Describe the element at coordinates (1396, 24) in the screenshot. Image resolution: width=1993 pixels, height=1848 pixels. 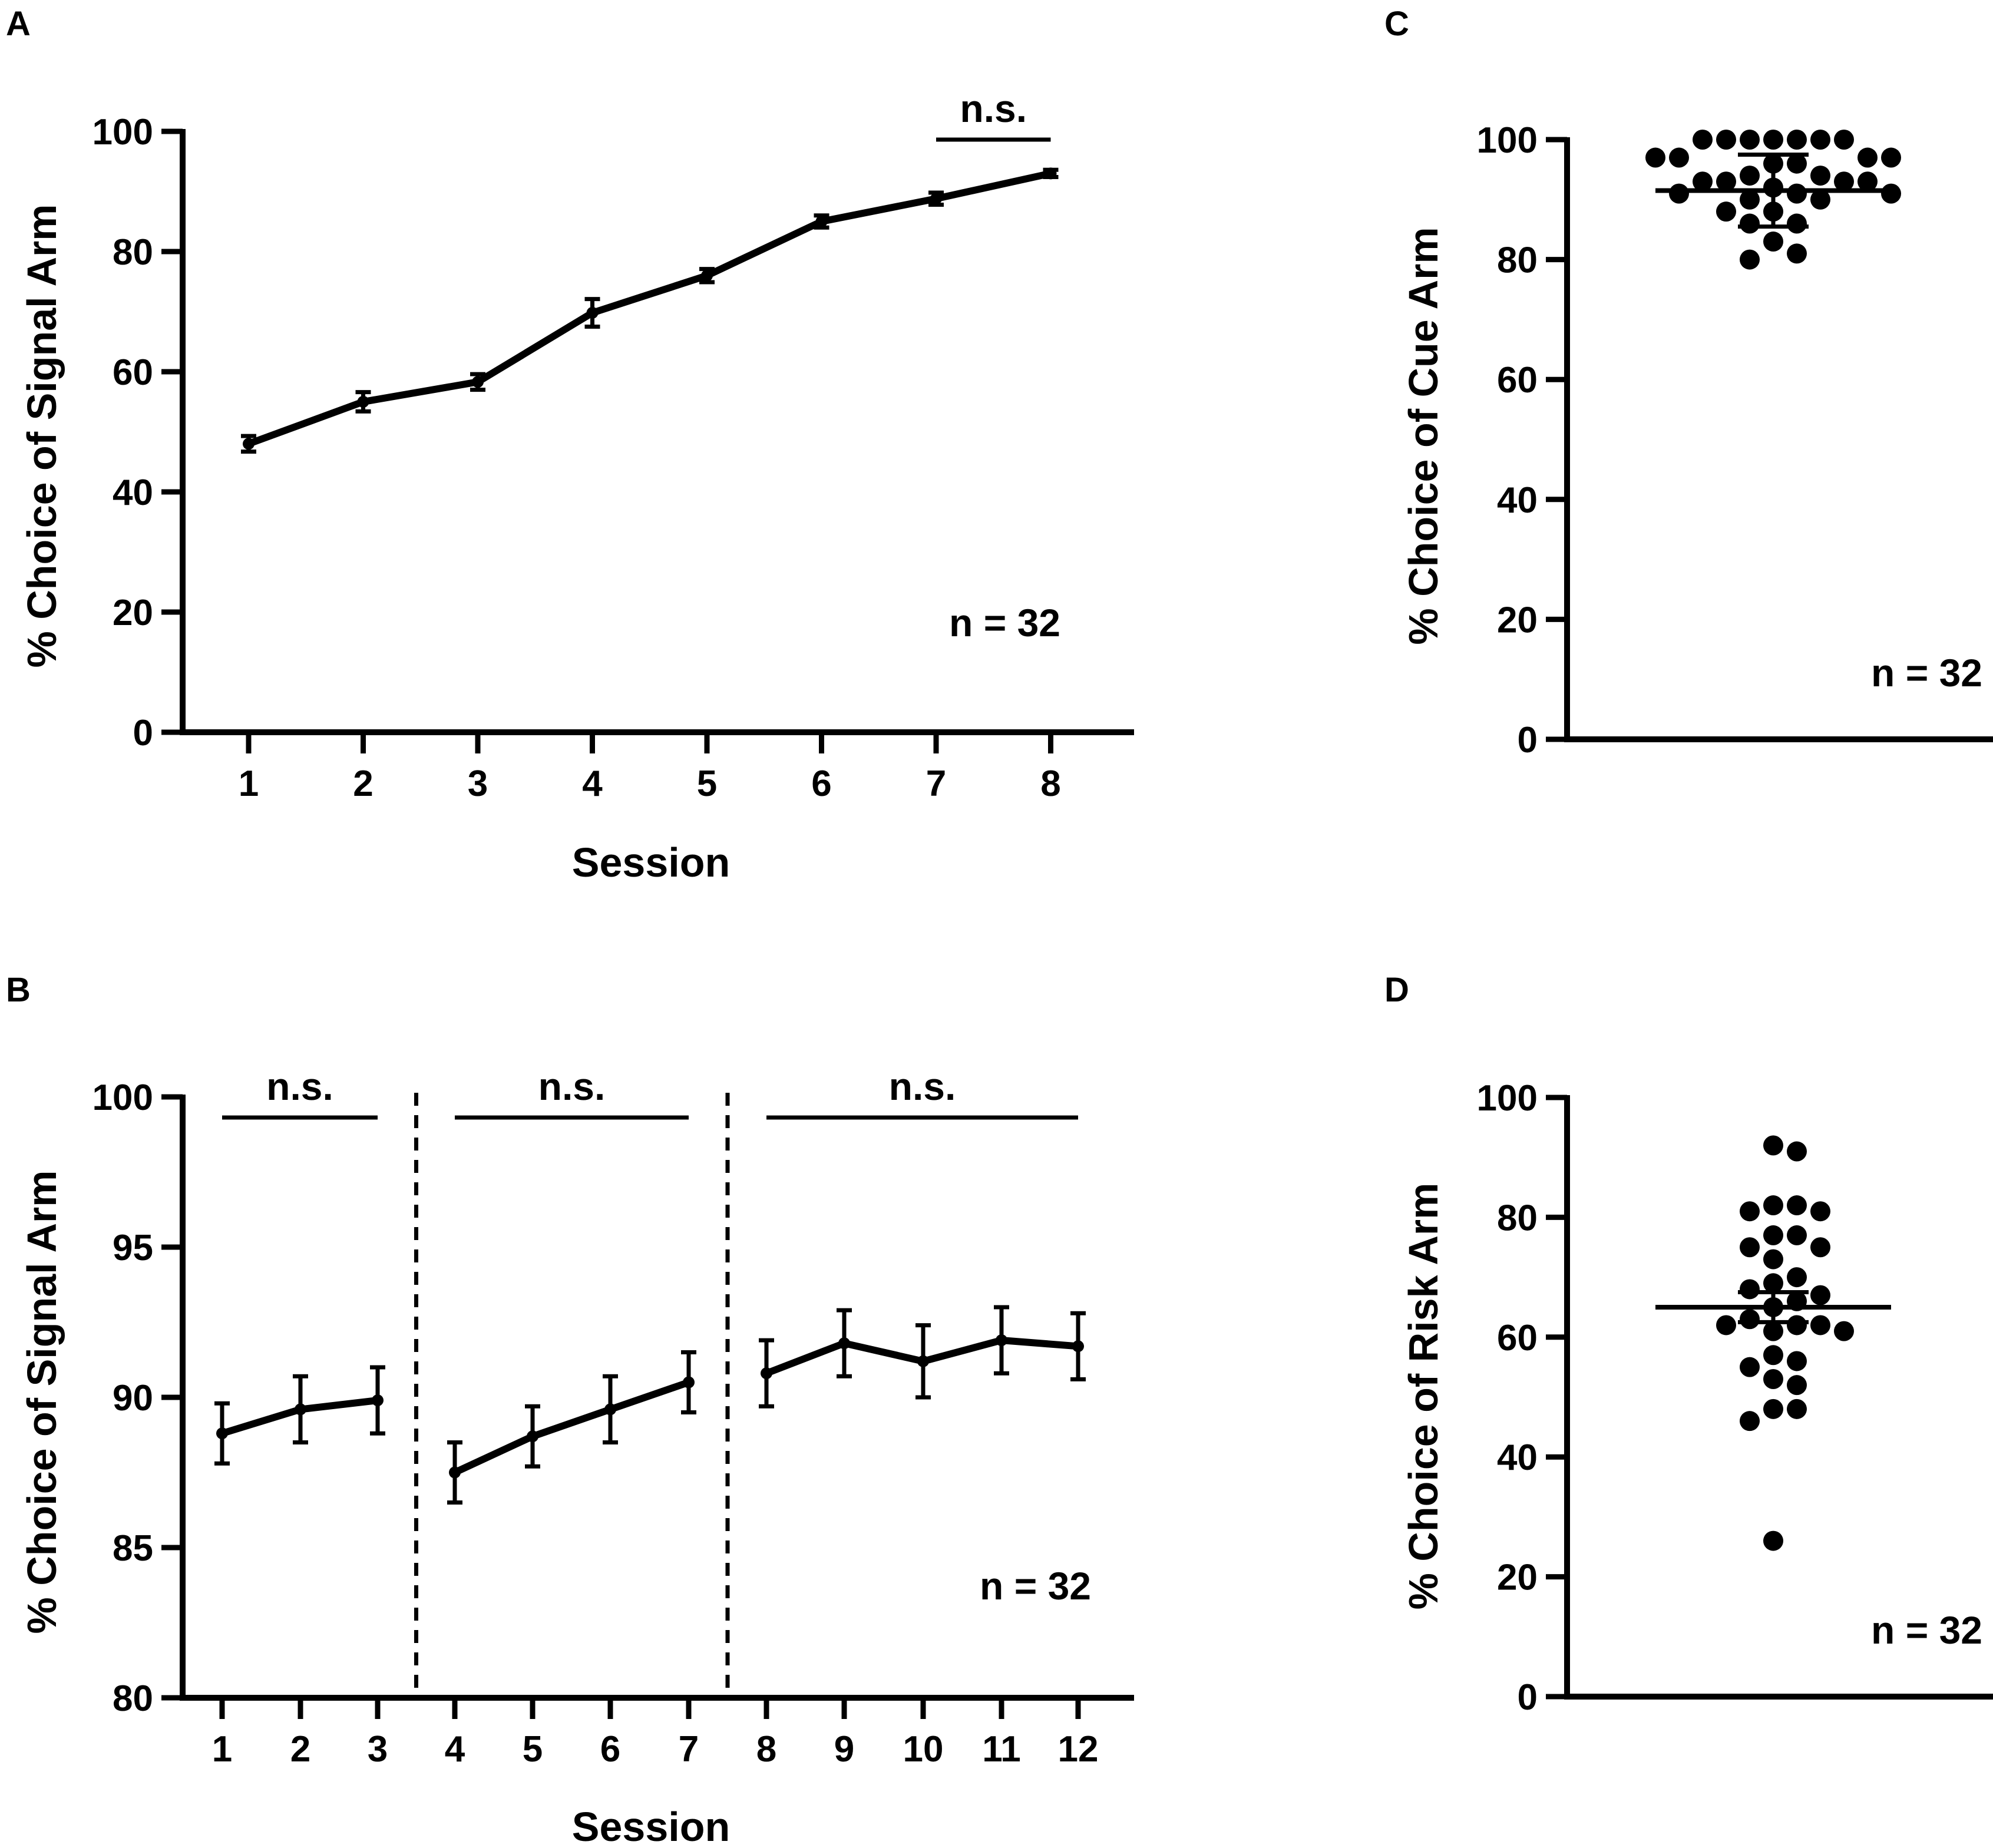
I see `panel-letter-c: C` at that location.